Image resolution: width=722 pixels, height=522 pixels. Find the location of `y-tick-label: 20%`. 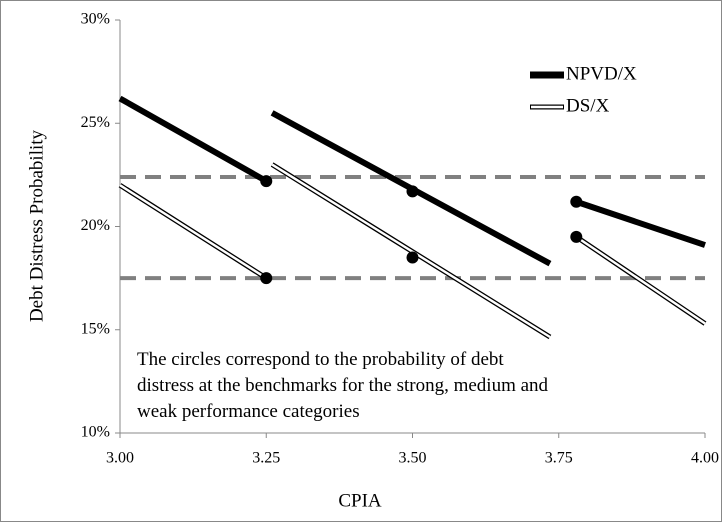

y-tick-label: 20% is located at coordinates (95, 225).